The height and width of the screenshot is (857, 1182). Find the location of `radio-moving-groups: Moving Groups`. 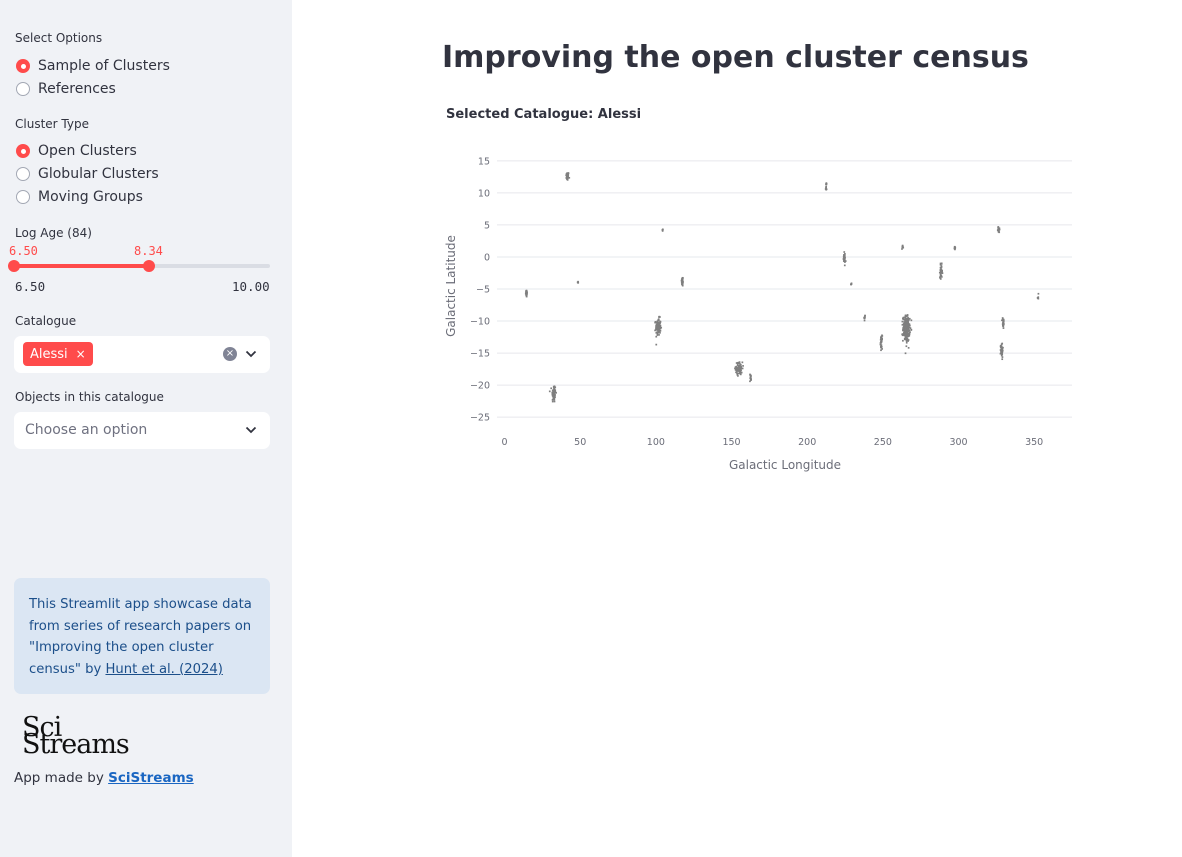

radio-moving-groups: Moving Groups is located at coordinates (79, 197).